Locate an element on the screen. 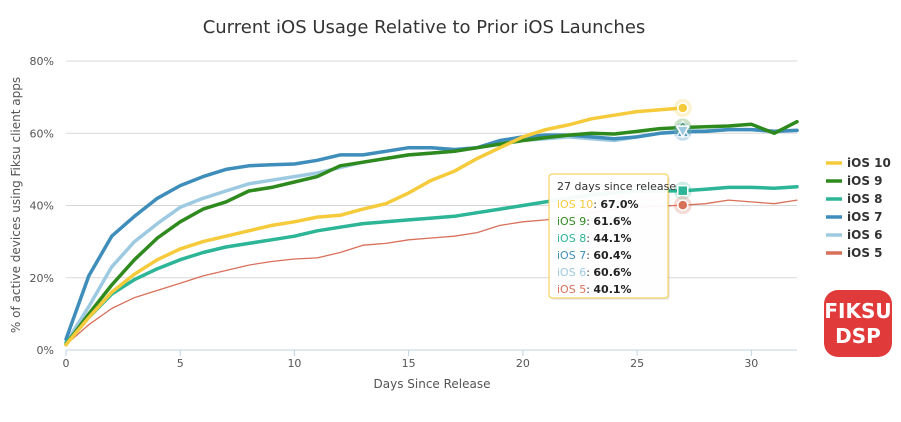  tooltip-row: iOS 8: 44.1% is located at coordinates (594, 238).